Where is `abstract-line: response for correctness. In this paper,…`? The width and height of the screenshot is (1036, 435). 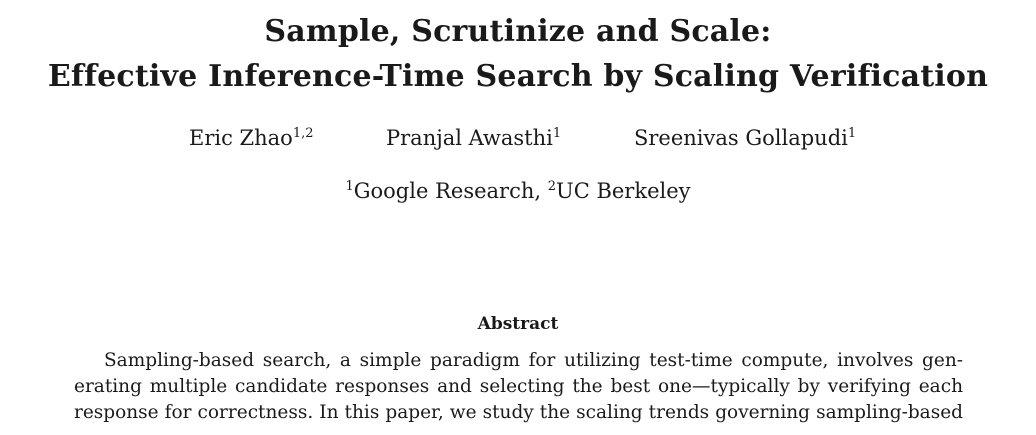
abstract-line: response for correctness. In this paper,… is located at coordinates (518, 412).